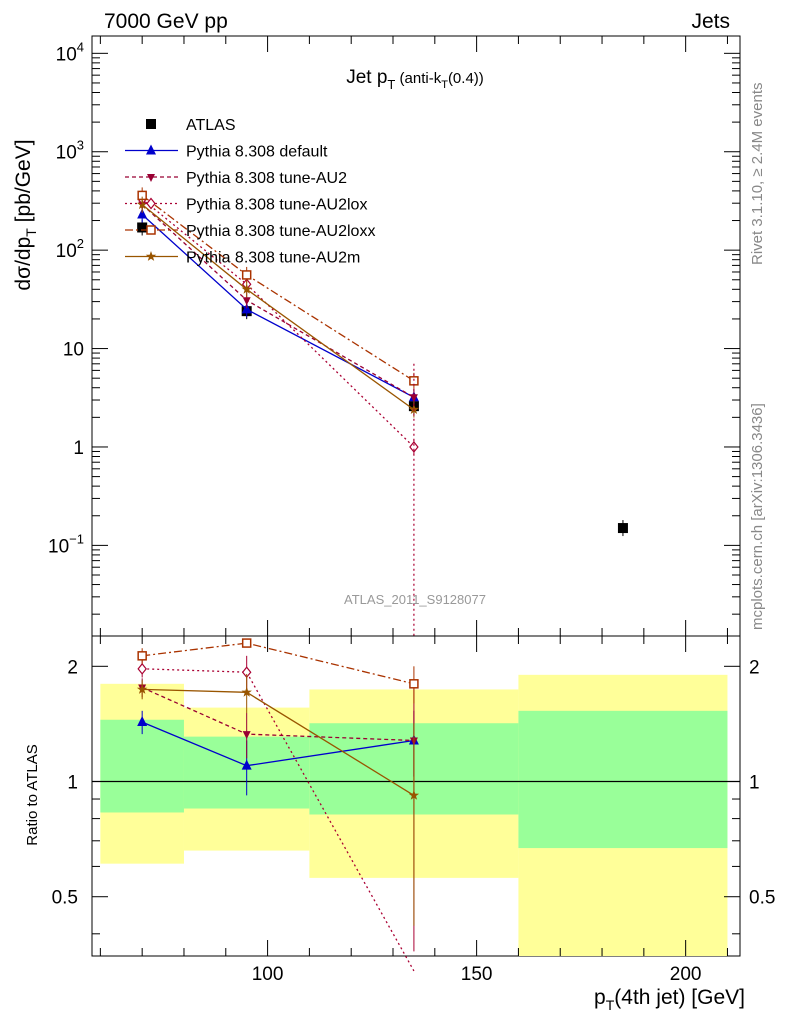 This screenshot has height=1024, width=786. I want to click on legend-entry: Pythia 8.308 tune-AU2lox, so click(246, 205).